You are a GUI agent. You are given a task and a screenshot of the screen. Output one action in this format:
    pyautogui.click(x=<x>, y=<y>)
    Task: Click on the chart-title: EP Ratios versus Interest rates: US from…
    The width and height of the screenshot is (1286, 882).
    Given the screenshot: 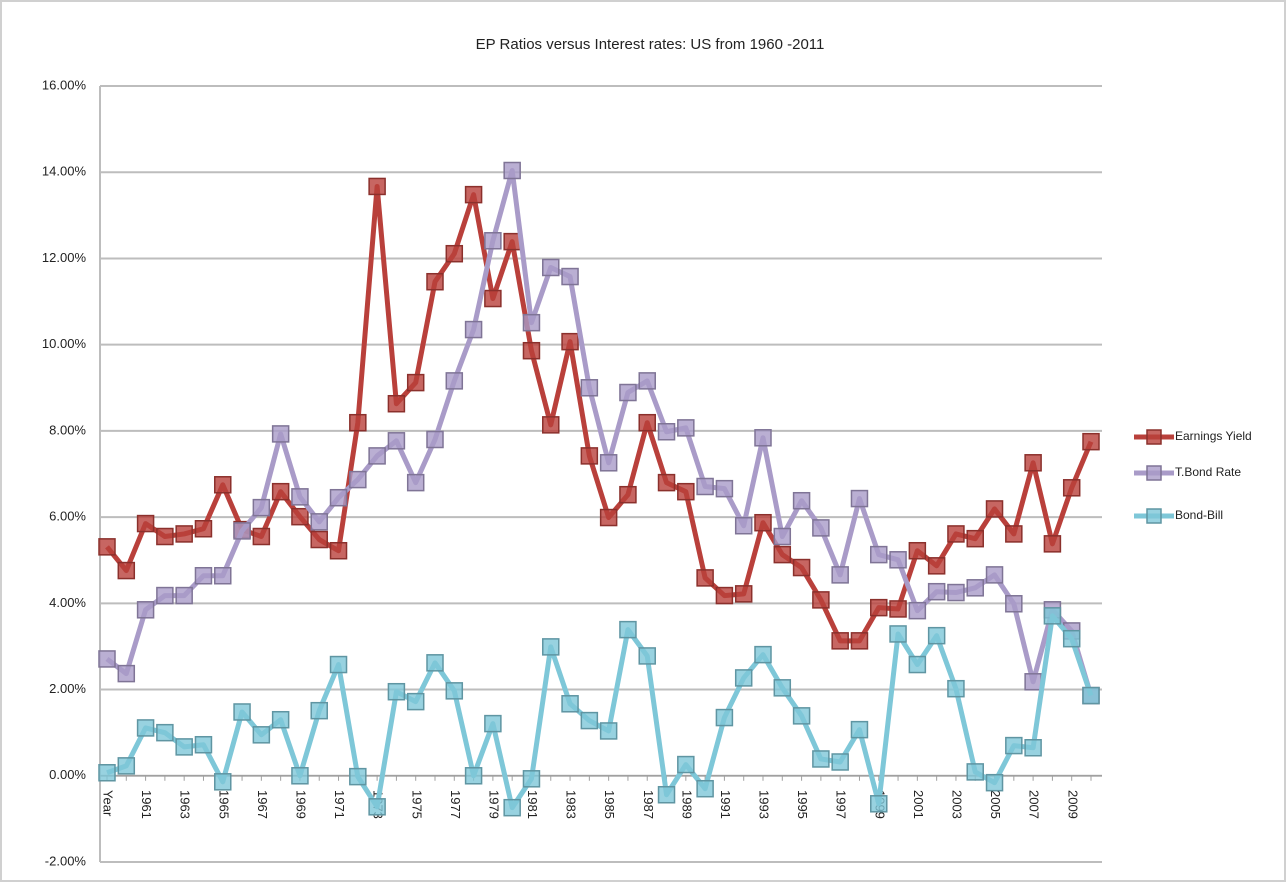 What is the action you would take?
    pyautogui.click(x=650, y=44)
    